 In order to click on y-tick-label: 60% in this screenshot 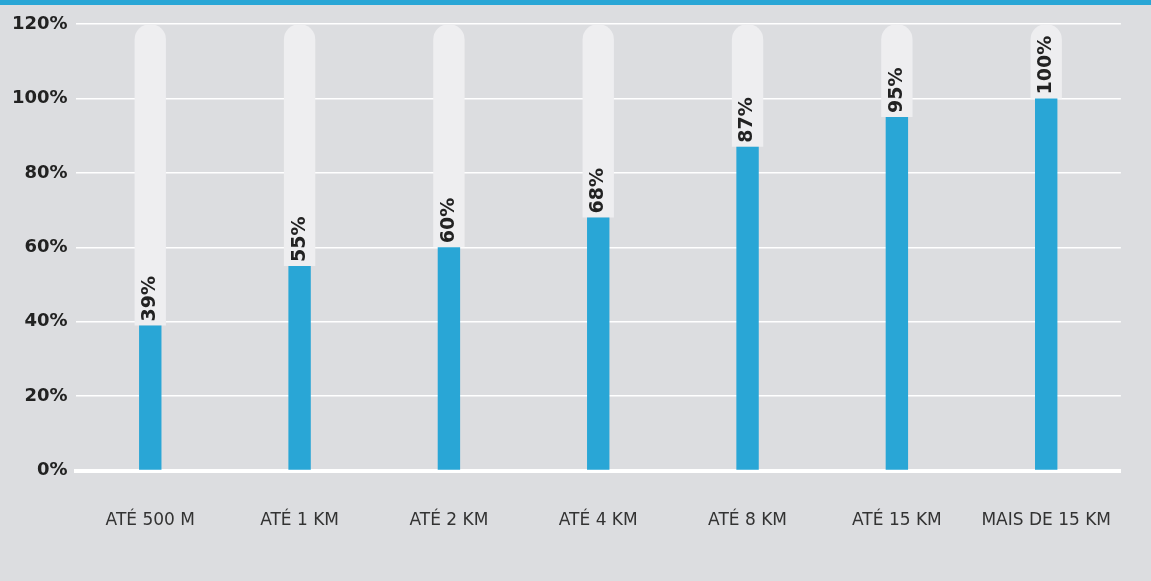, I will do `click(46, 245)`.